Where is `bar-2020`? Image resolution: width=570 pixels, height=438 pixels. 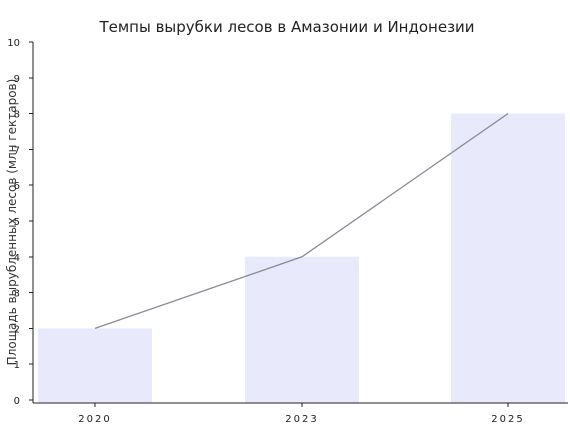
bar-2020 is located at coordinates (95, 365).